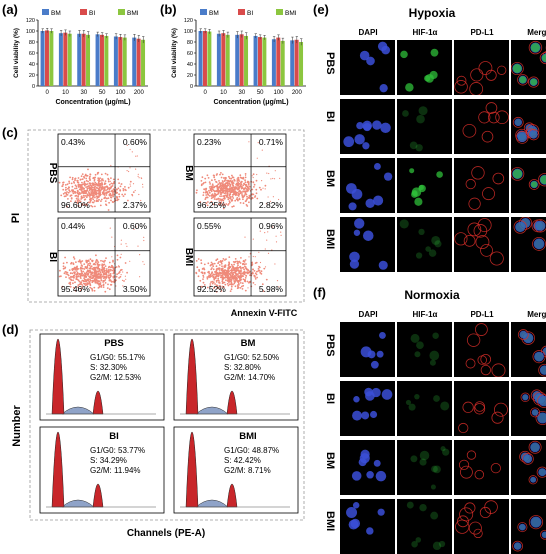 Image resolution: width=546 pixels, height=554 pixels. I want to click on quadrant-ll: 95.46%, so click(75, 289).